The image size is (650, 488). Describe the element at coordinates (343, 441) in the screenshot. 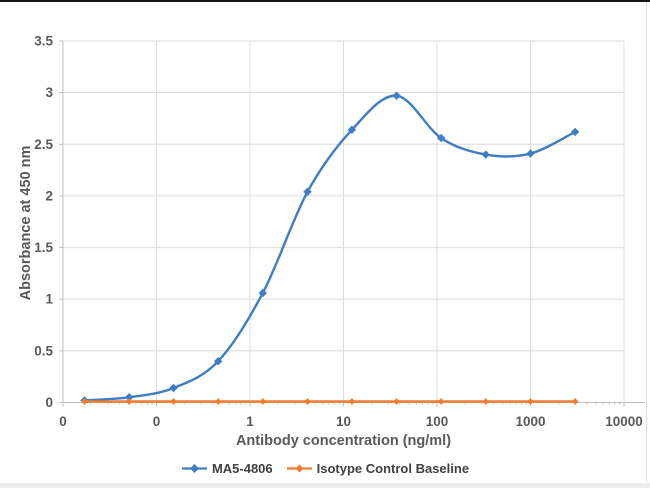

I see `x-axis-title: Antibody concentration (ng/ml)` at that location.